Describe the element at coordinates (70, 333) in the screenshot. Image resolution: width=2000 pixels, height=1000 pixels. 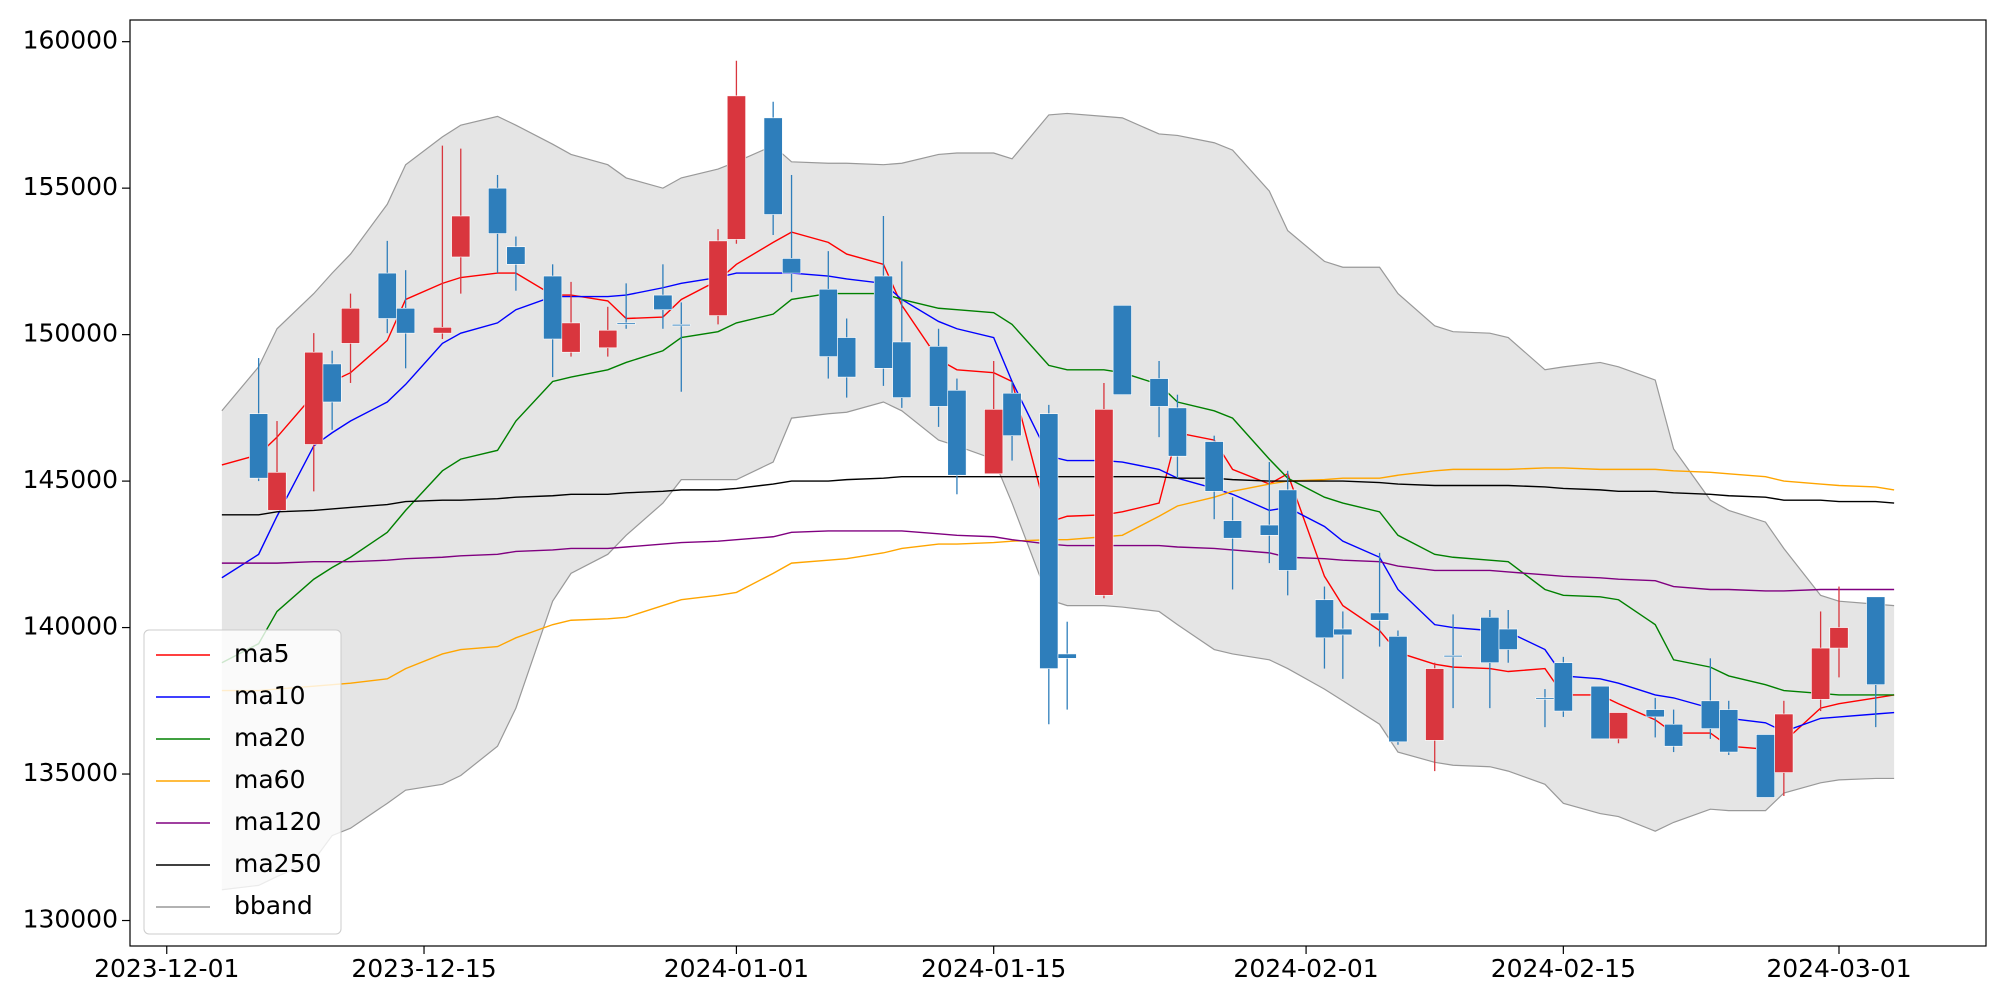
I see `y-tick-label: 150000` at that location.